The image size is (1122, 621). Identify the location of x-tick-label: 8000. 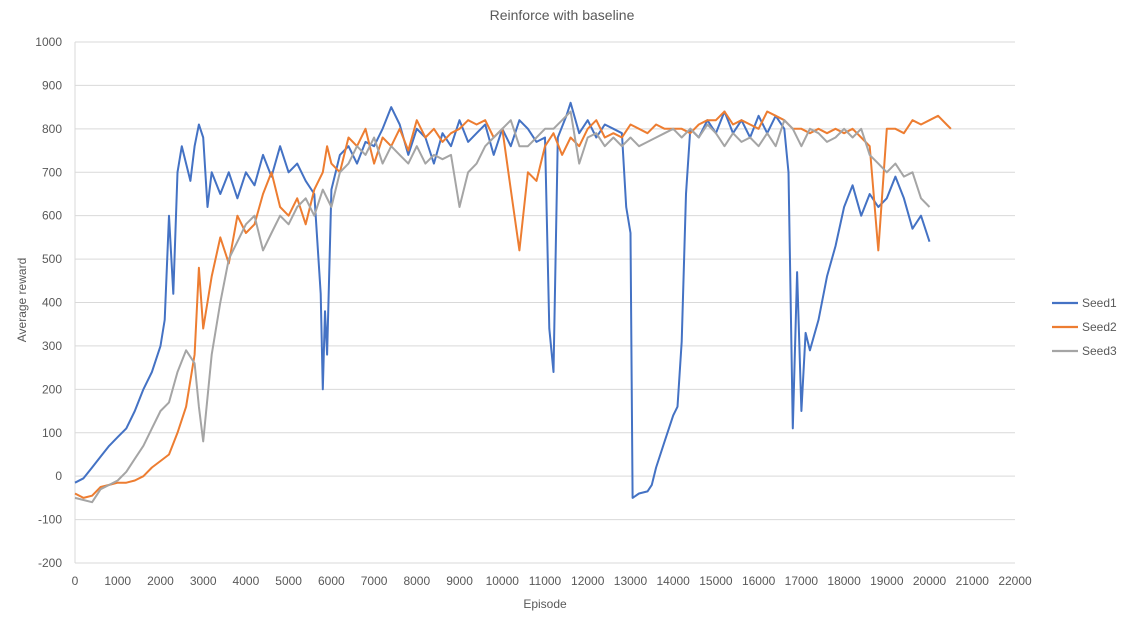
(416, 581).